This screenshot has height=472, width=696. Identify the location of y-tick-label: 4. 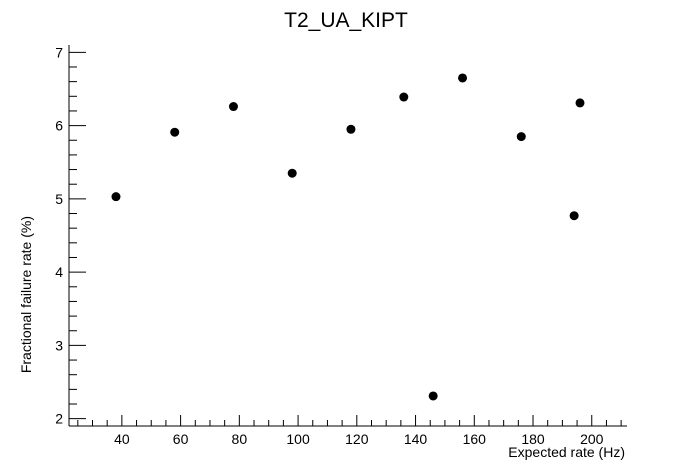
(59, 272).